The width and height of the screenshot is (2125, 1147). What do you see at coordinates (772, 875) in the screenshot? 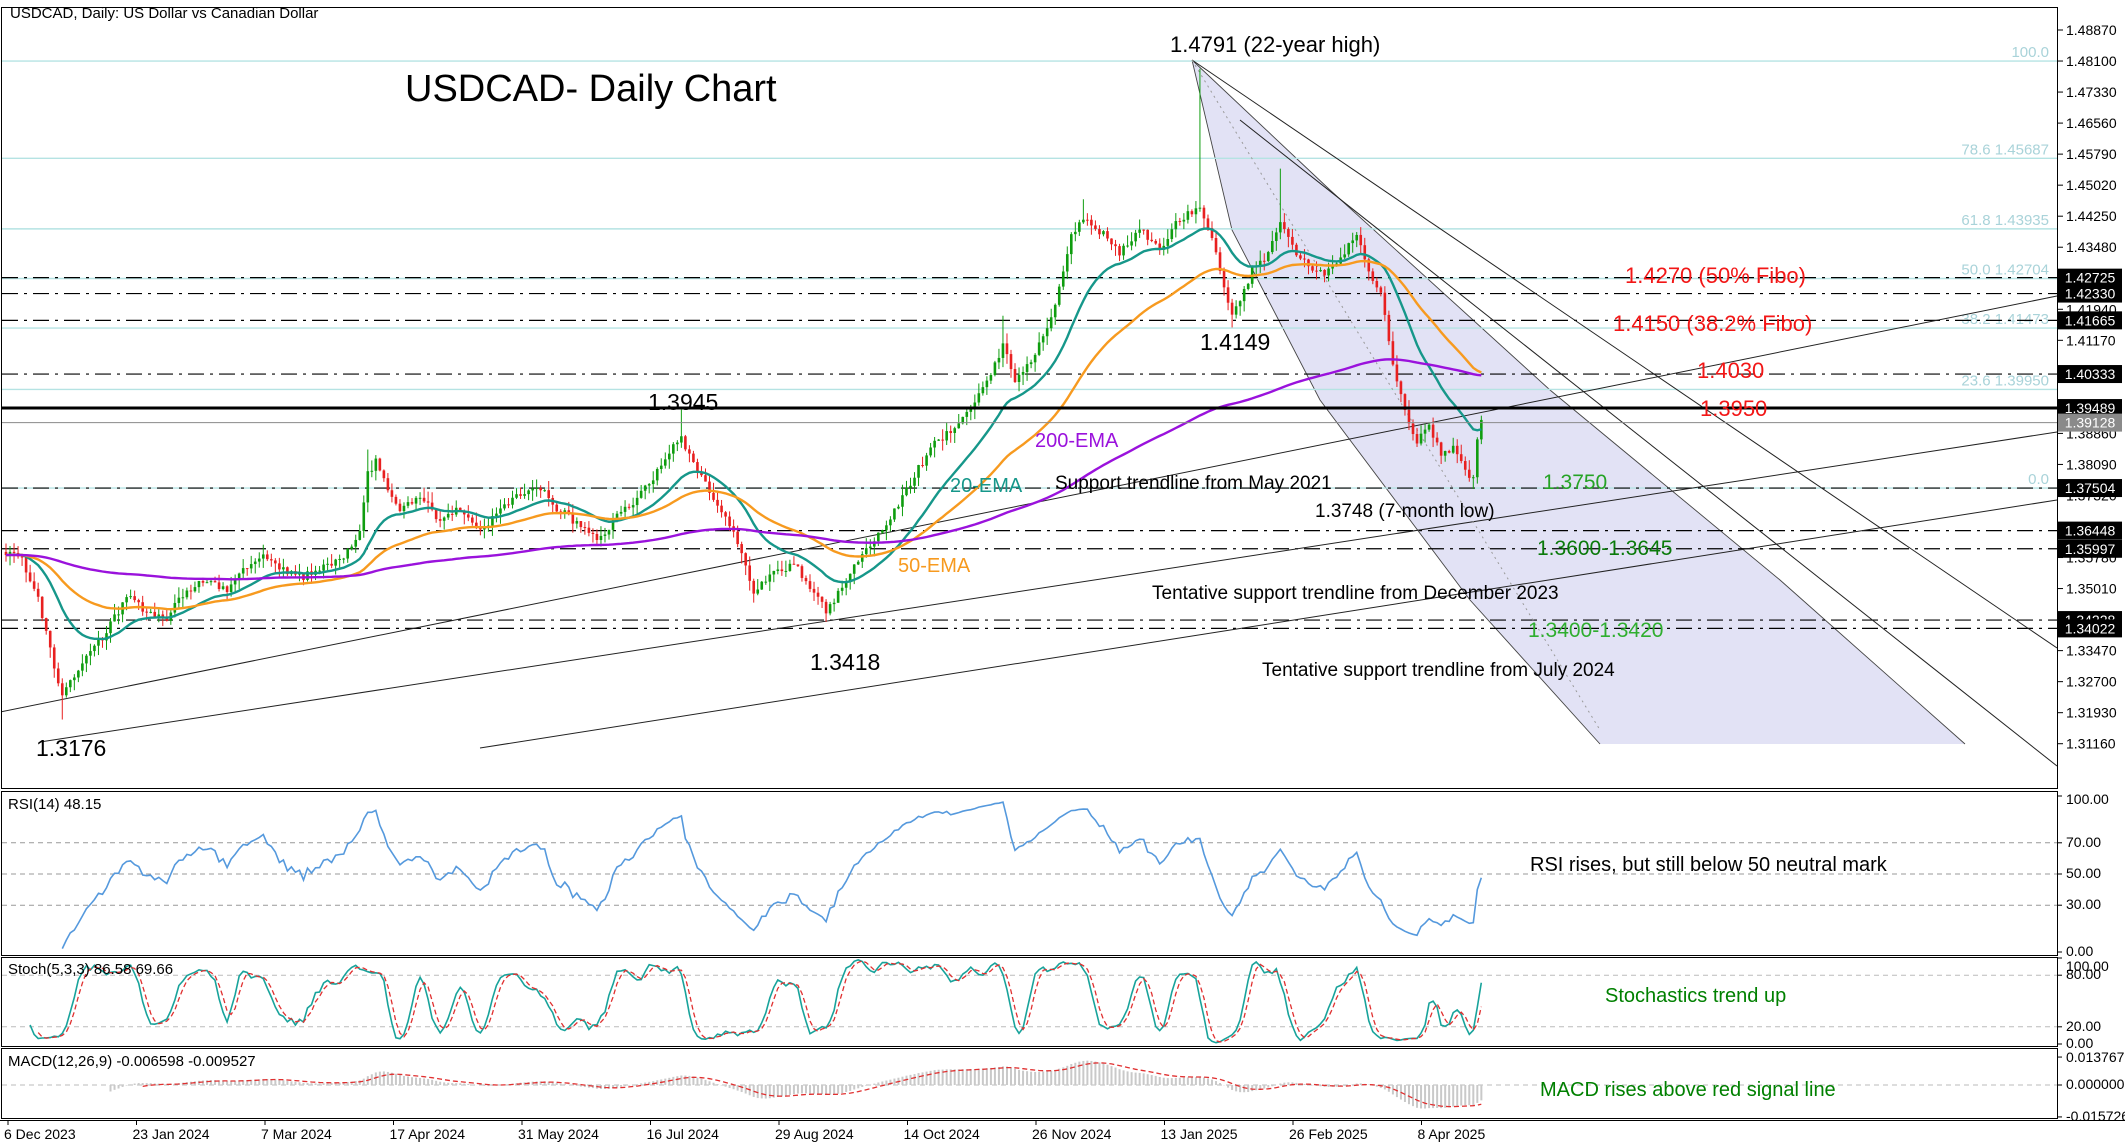
I see `rsi-line` at bounding box center [772, 875].